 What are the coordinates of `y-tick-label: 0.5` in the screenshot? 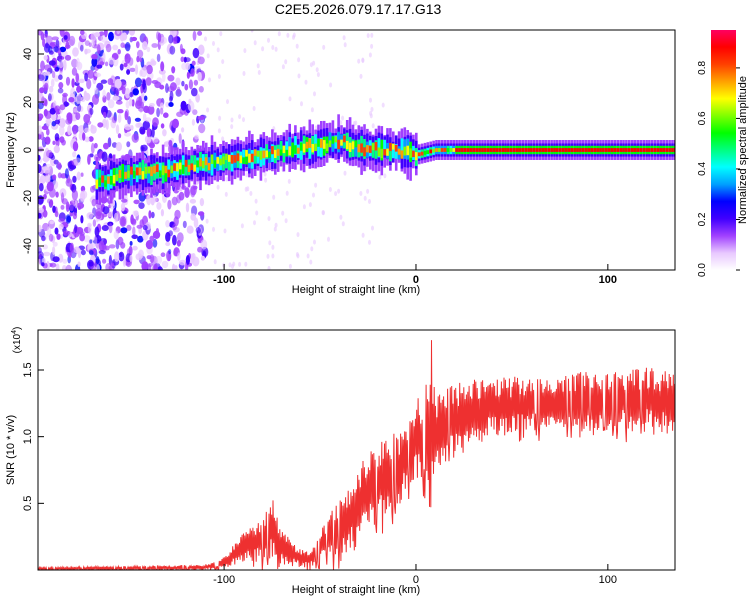 It's located at (28, 503).